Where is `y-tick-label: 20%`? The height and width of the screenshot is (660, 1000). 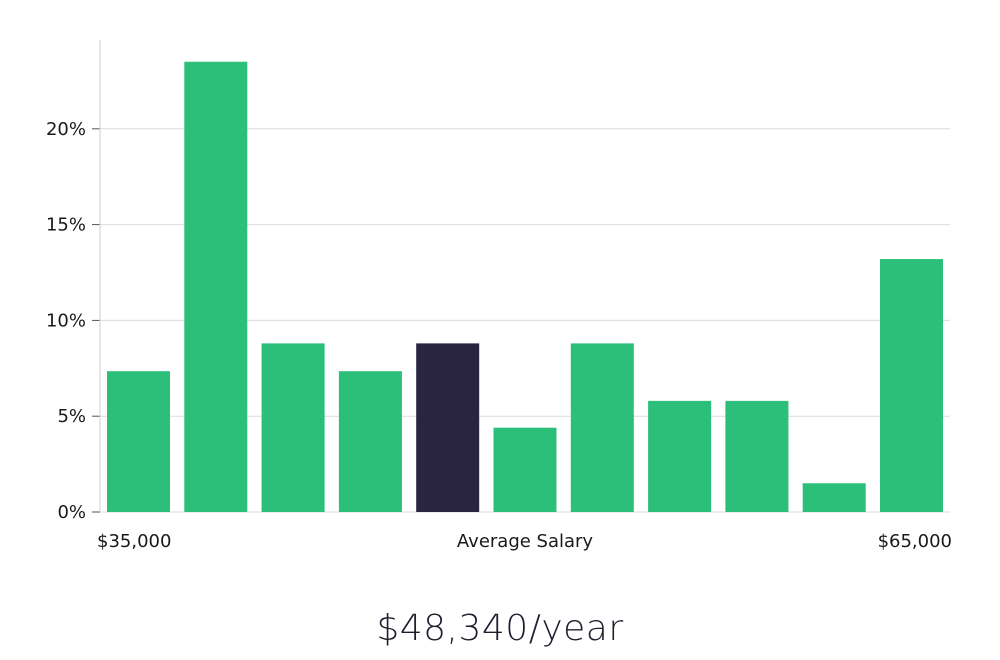
y-tick-label: 20% is located at coordinates (66, 129).